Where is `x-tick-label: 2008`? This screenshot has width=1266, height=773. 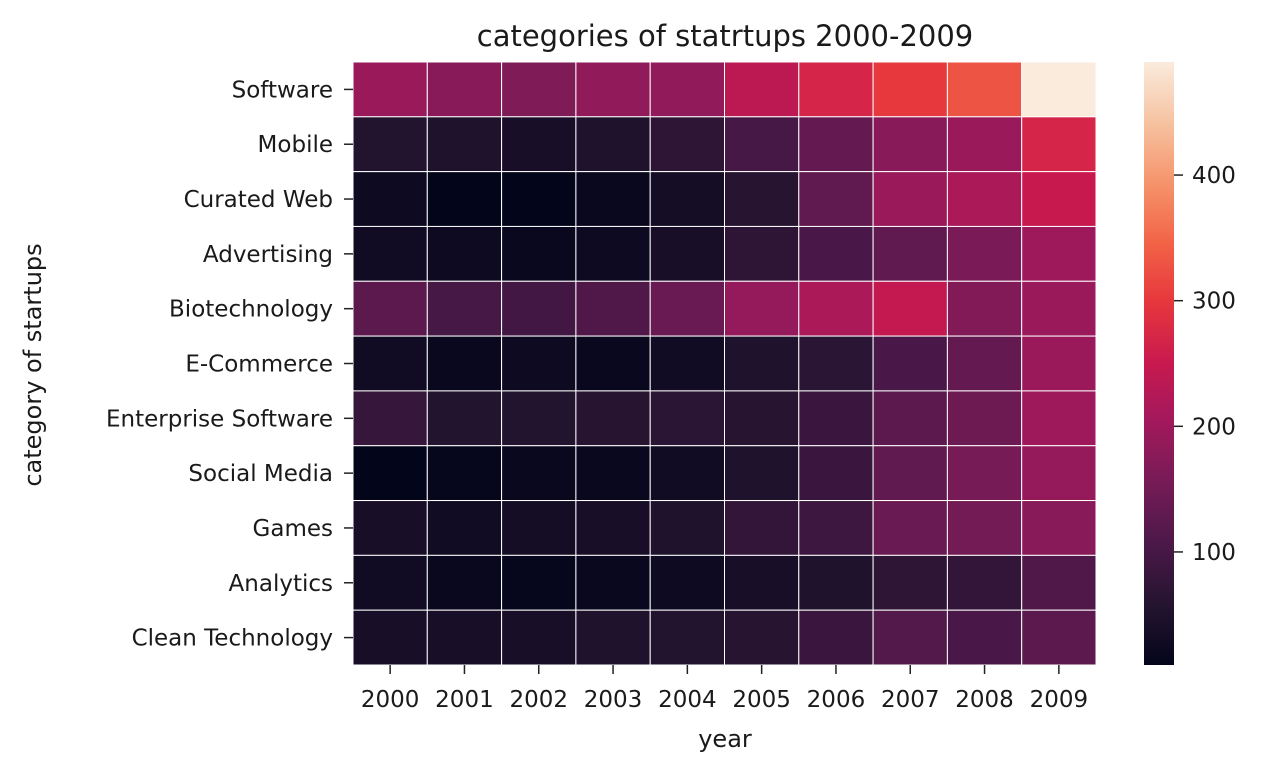 x-tick-label: 2008 is located at coordinates (984, 700).